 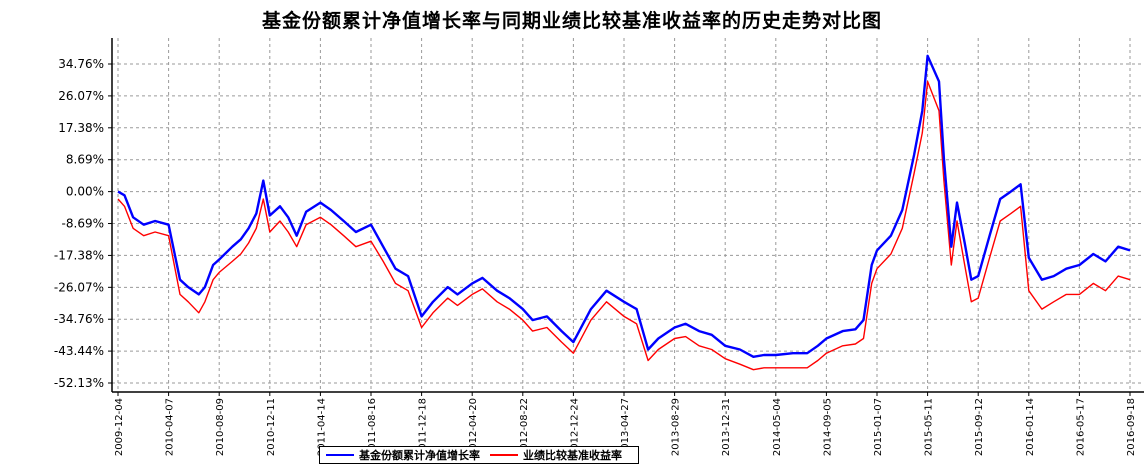 I want to click on legend-item-fund: 基金份额累计净值增长率, so click(x=403, y=455).